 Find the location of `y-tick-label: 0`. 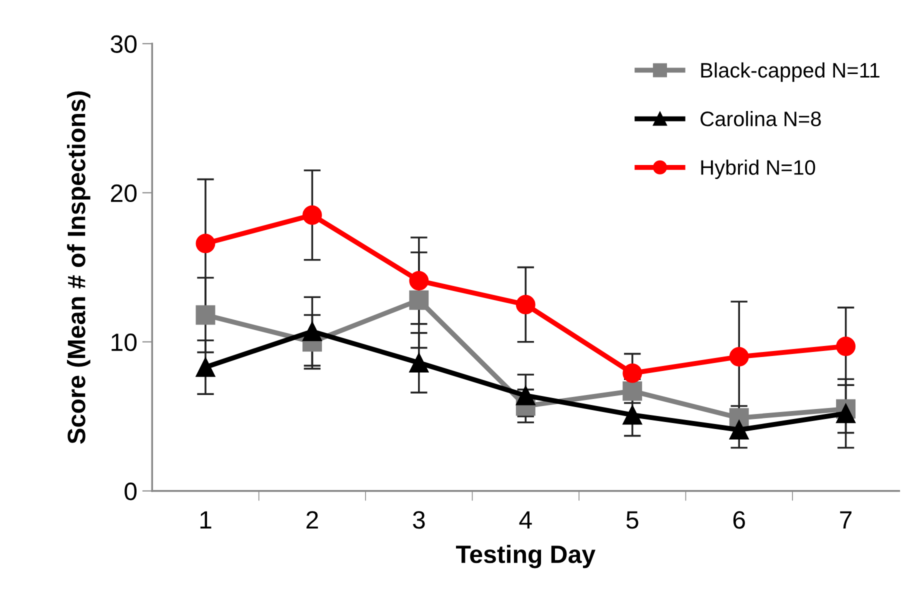

y-tick-label: 0 is located at coordinates (130, 491).